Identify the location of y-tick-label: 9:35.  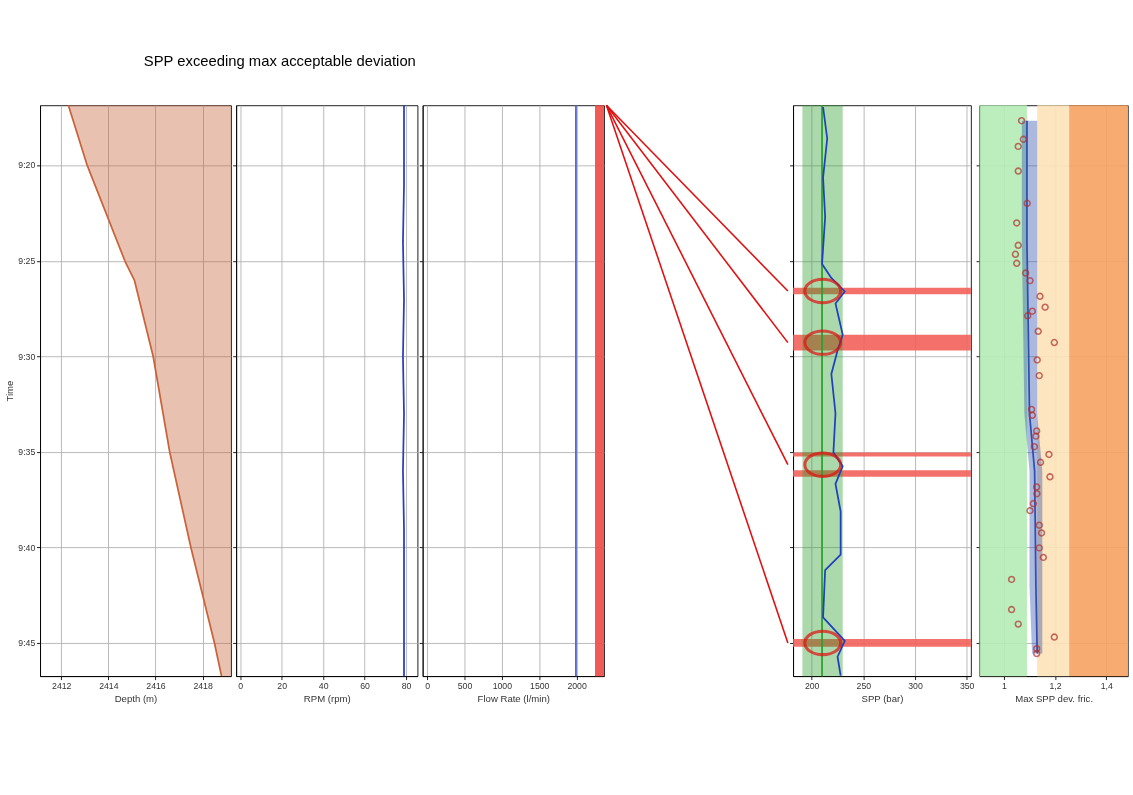
(27, 452).